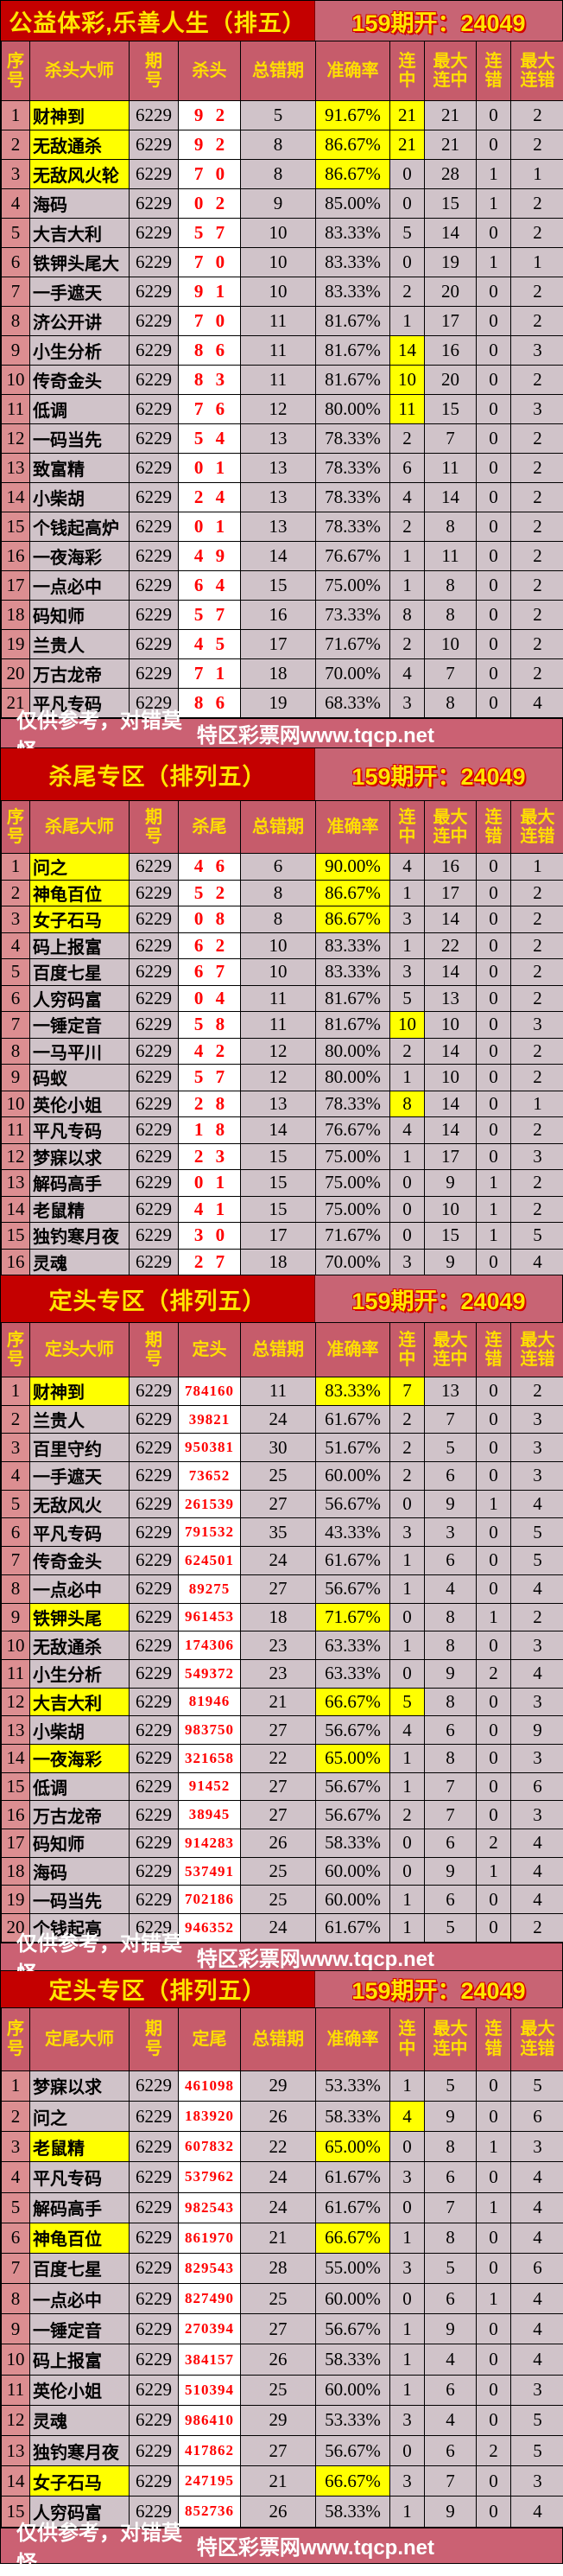 The image size is (563, 2576). Describe the element at coordinates (80, 2359) in the screenshot. I see `master-name: 码上报富` at that location.